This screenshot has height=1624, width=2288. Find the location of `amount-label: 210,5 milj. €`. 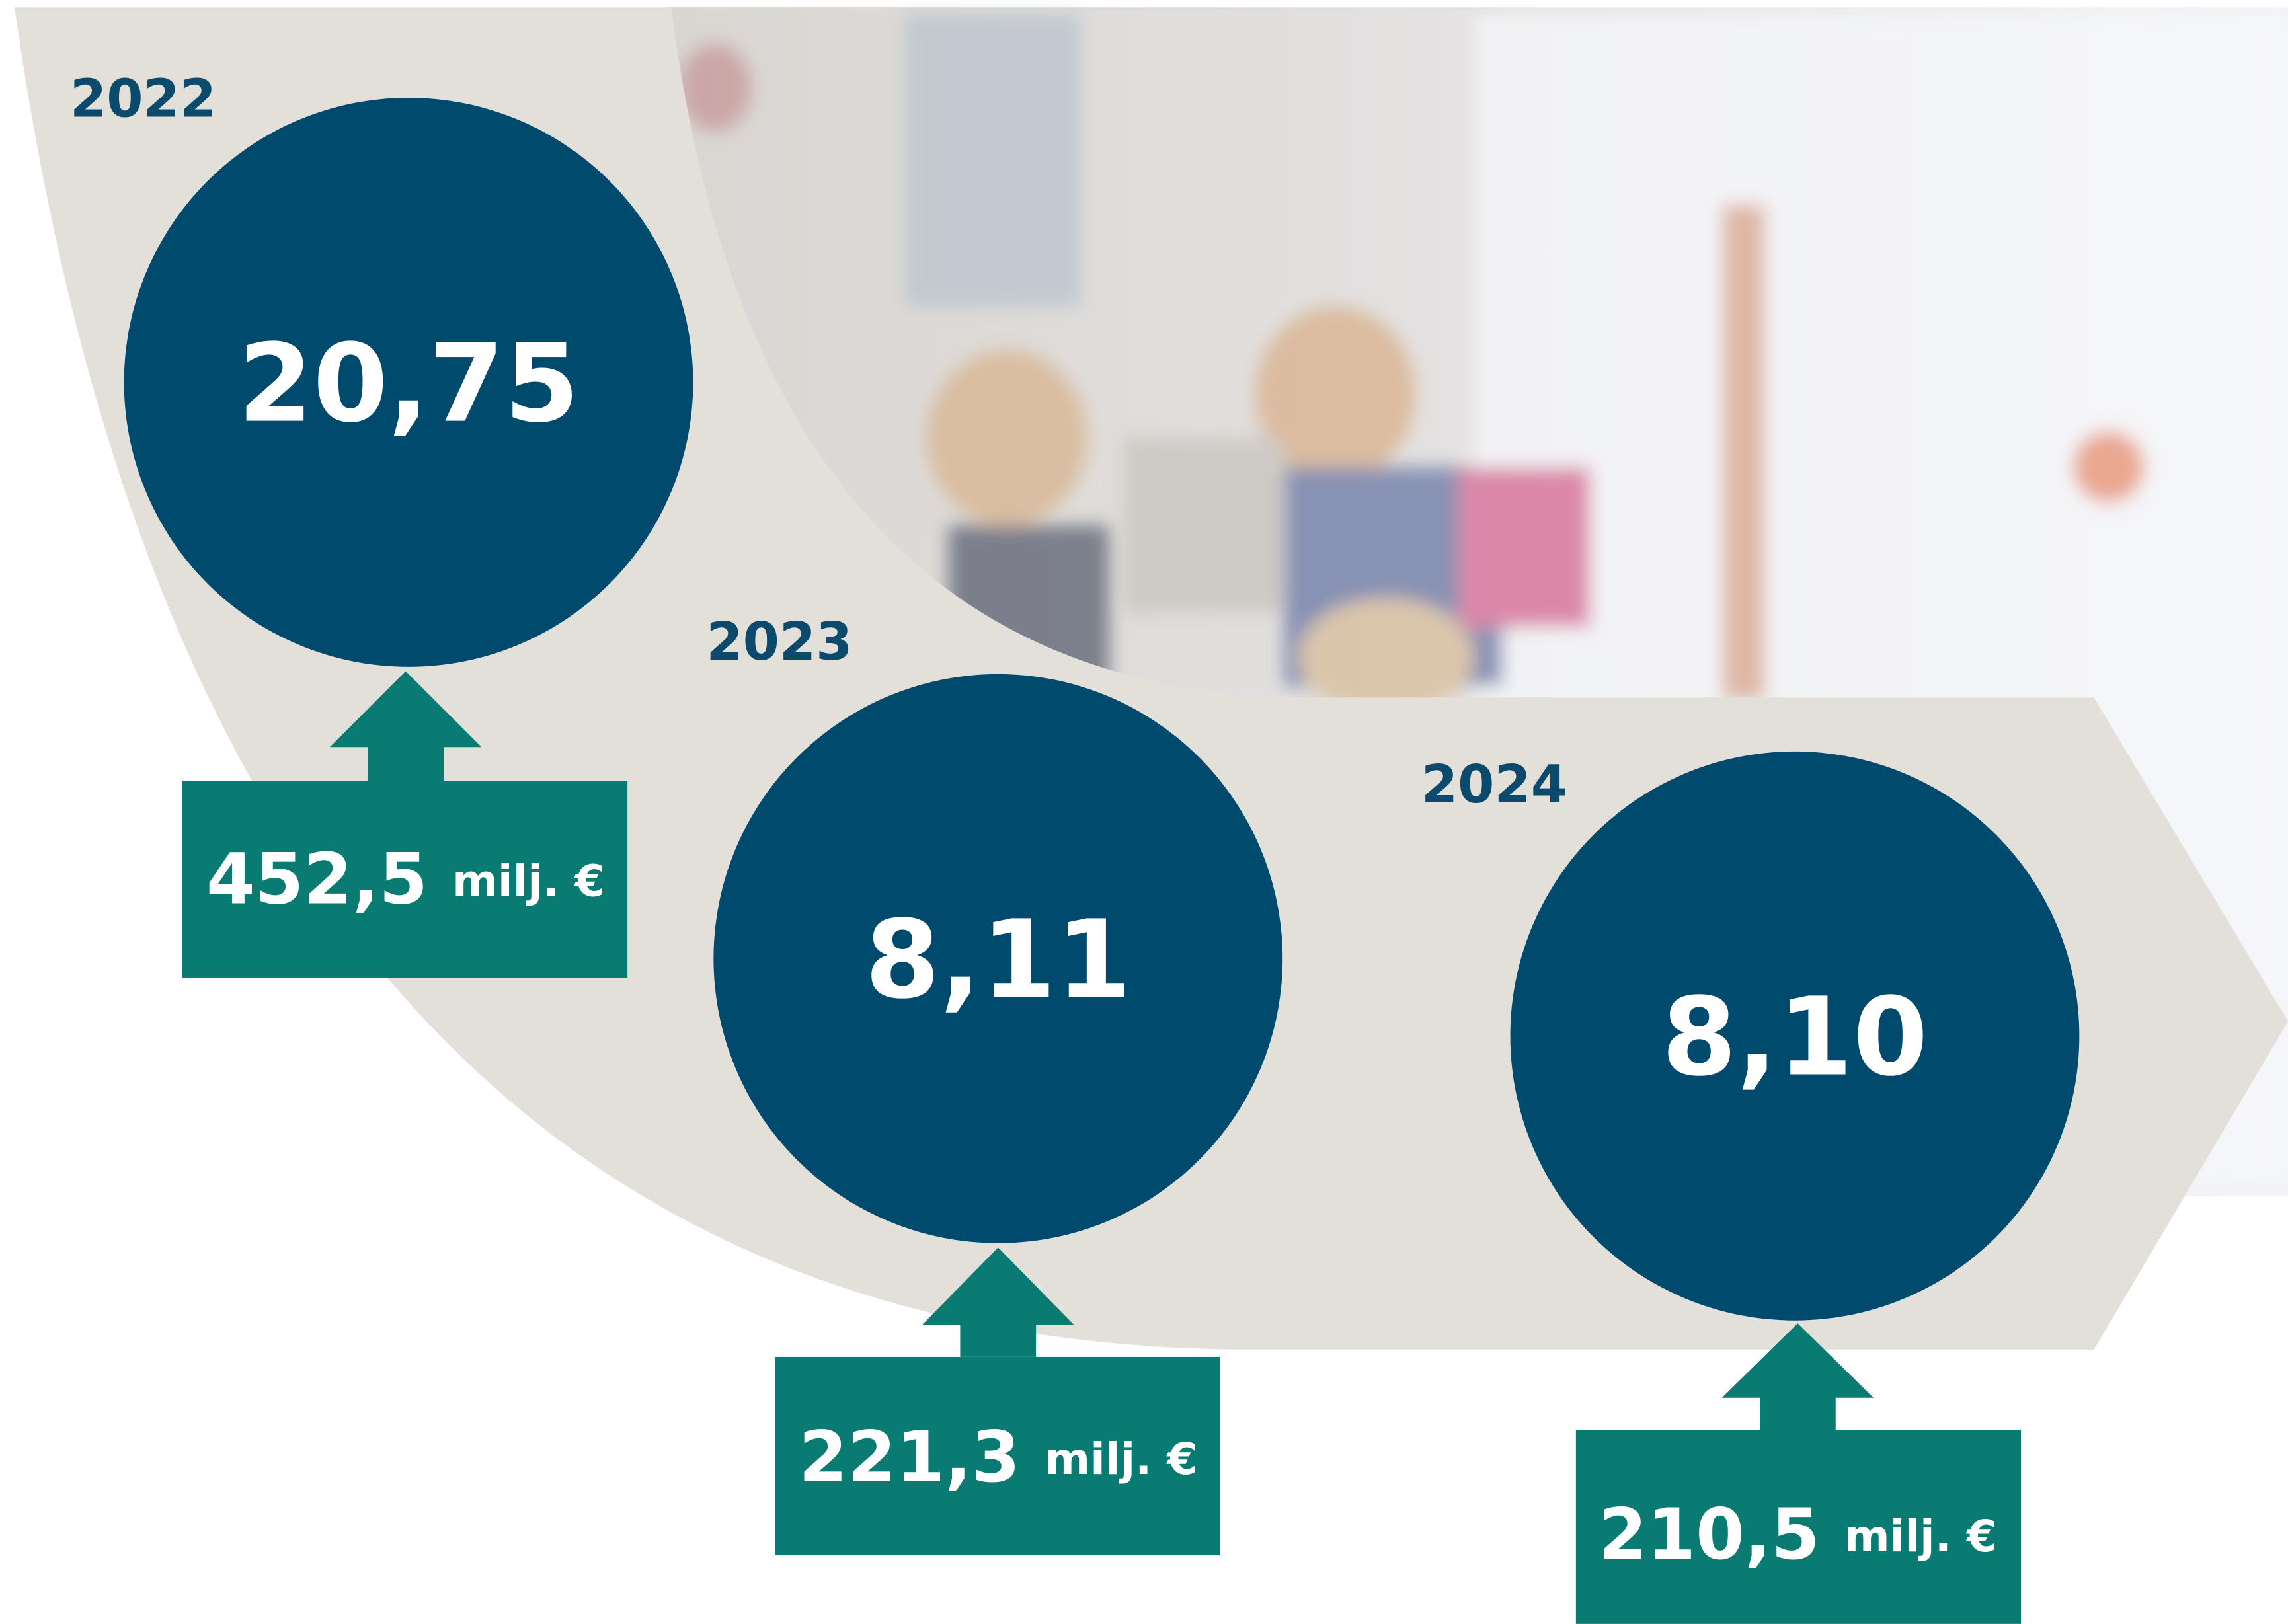

amount-label: 210,5 milj. € is located at coordinates (1797, 1534).